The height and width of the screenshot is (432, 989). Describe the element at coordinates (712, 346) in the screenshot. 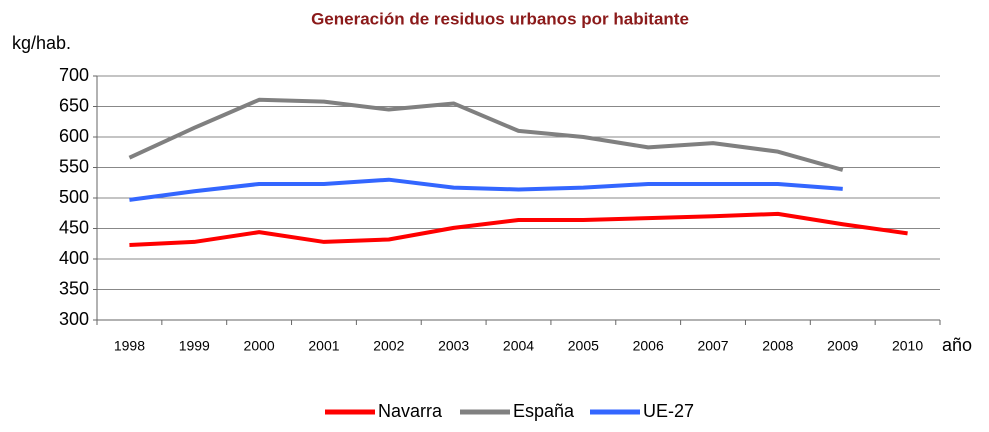

I see `x-tick-label: 2007` at that location.